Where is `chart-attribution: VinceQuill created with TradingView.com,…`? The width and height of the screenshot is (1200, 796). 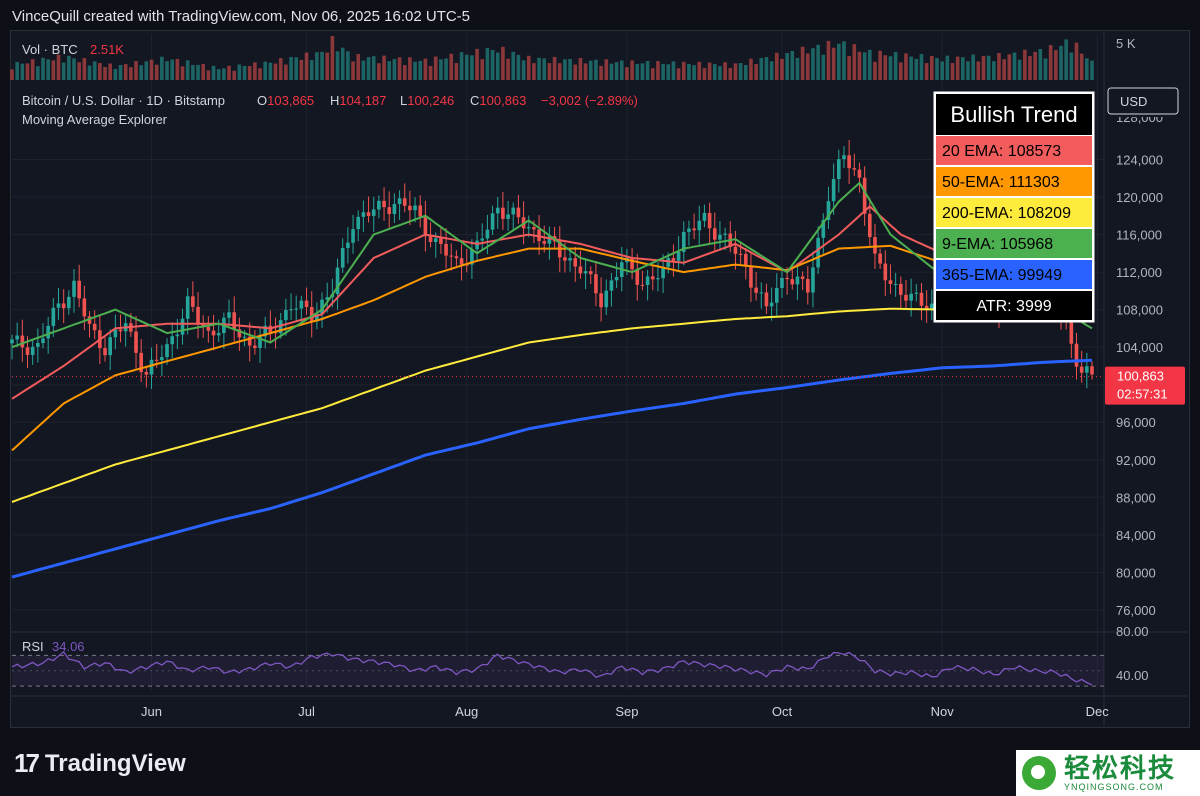 chart-attribution: VinceQuill created with TradingView.com,… is located at coordinates (241, 16).